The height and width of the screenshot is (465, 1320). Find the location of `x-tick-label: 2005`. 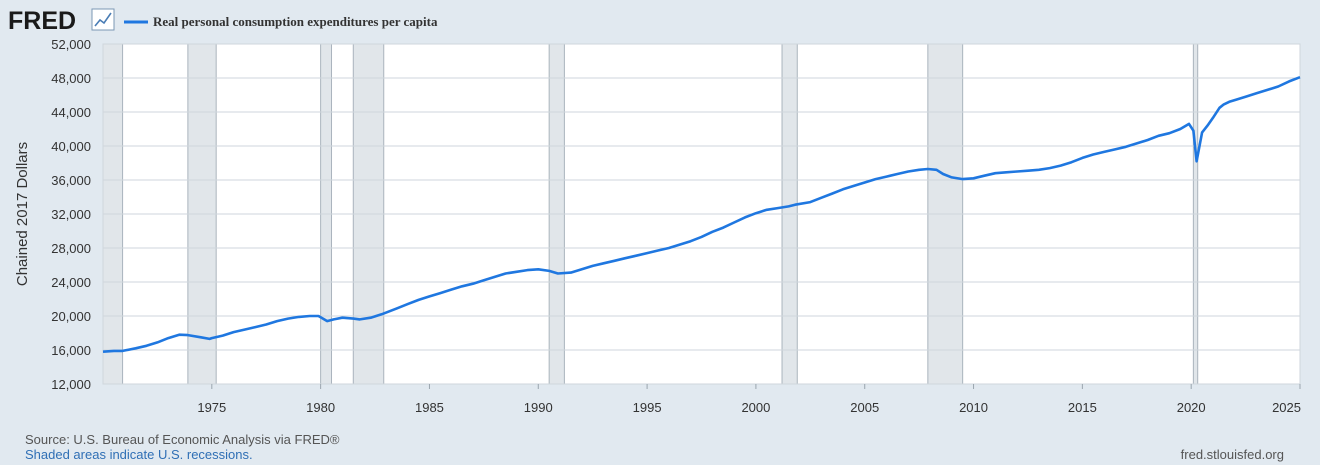

x-tick-label: 2005 is located at coordinates (864, 407).